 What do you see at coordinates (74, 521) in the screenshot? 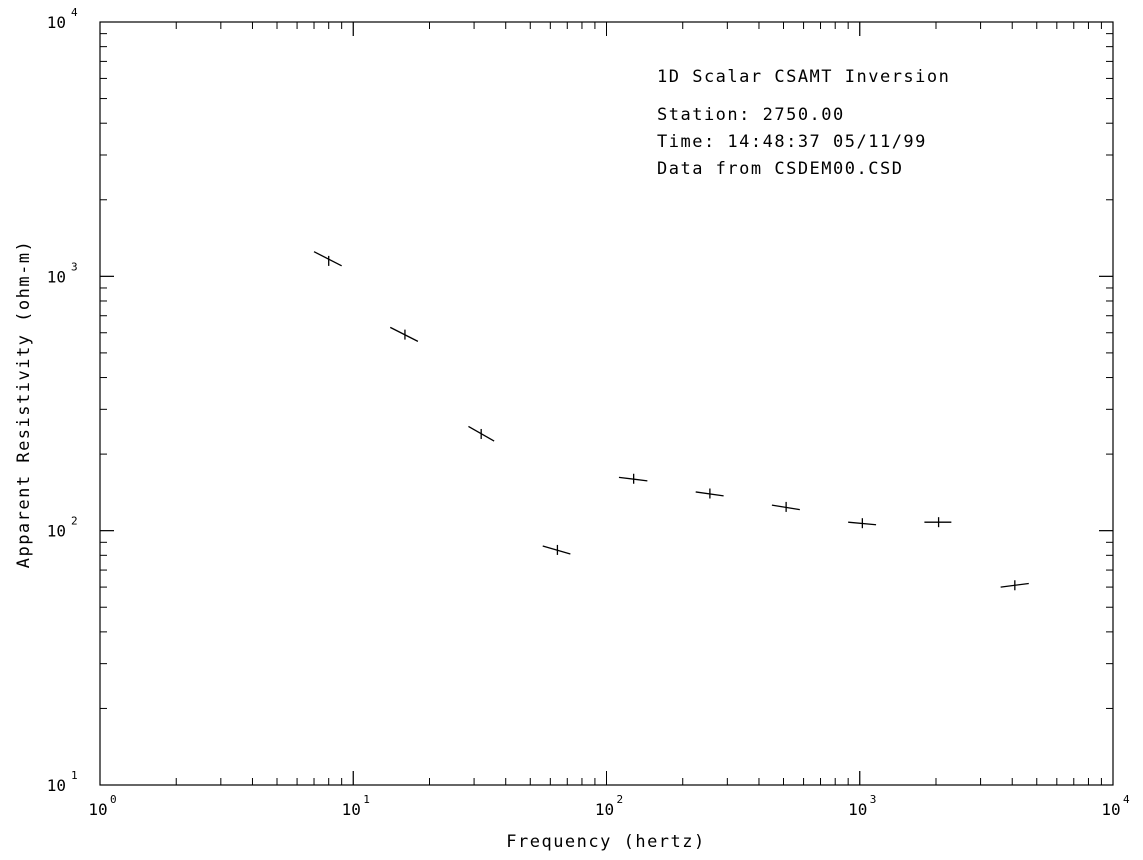
I see `y-tick-exponent: 2` at bounding box center [74, 521].